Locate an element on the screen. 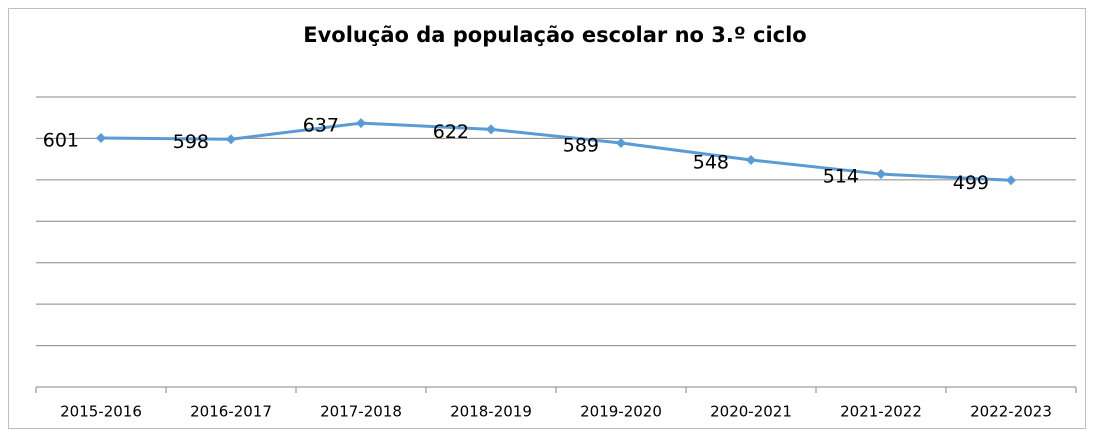 Image resolution: width=1094 pixels, height=441 pixels. data-label: 589 is located at coordinates (581, 145).